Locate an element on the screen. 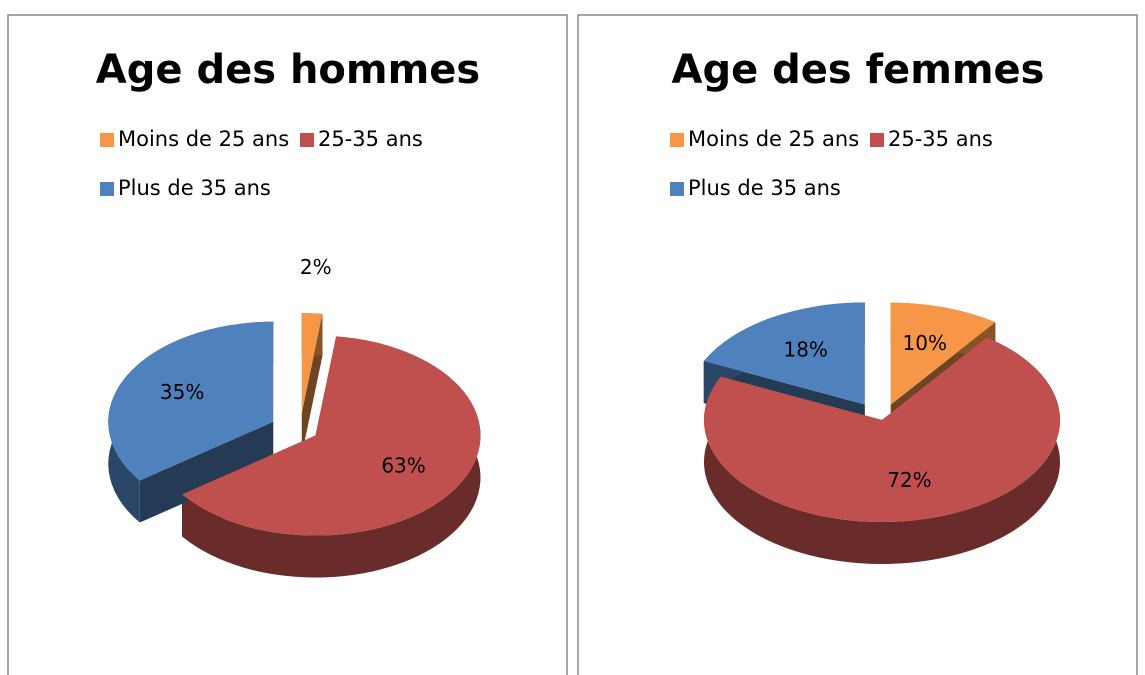  slice-wall is located at coordinates (206, 472).